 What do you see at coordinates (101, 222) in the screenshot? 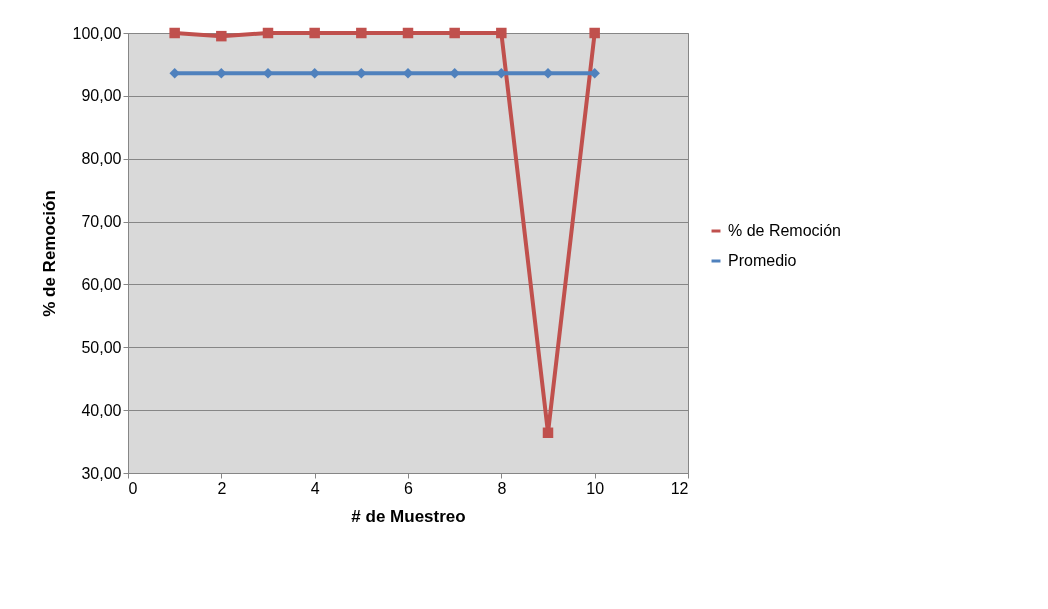
I see `y-tick-label: 70,00` at bounding box center [101, 222].